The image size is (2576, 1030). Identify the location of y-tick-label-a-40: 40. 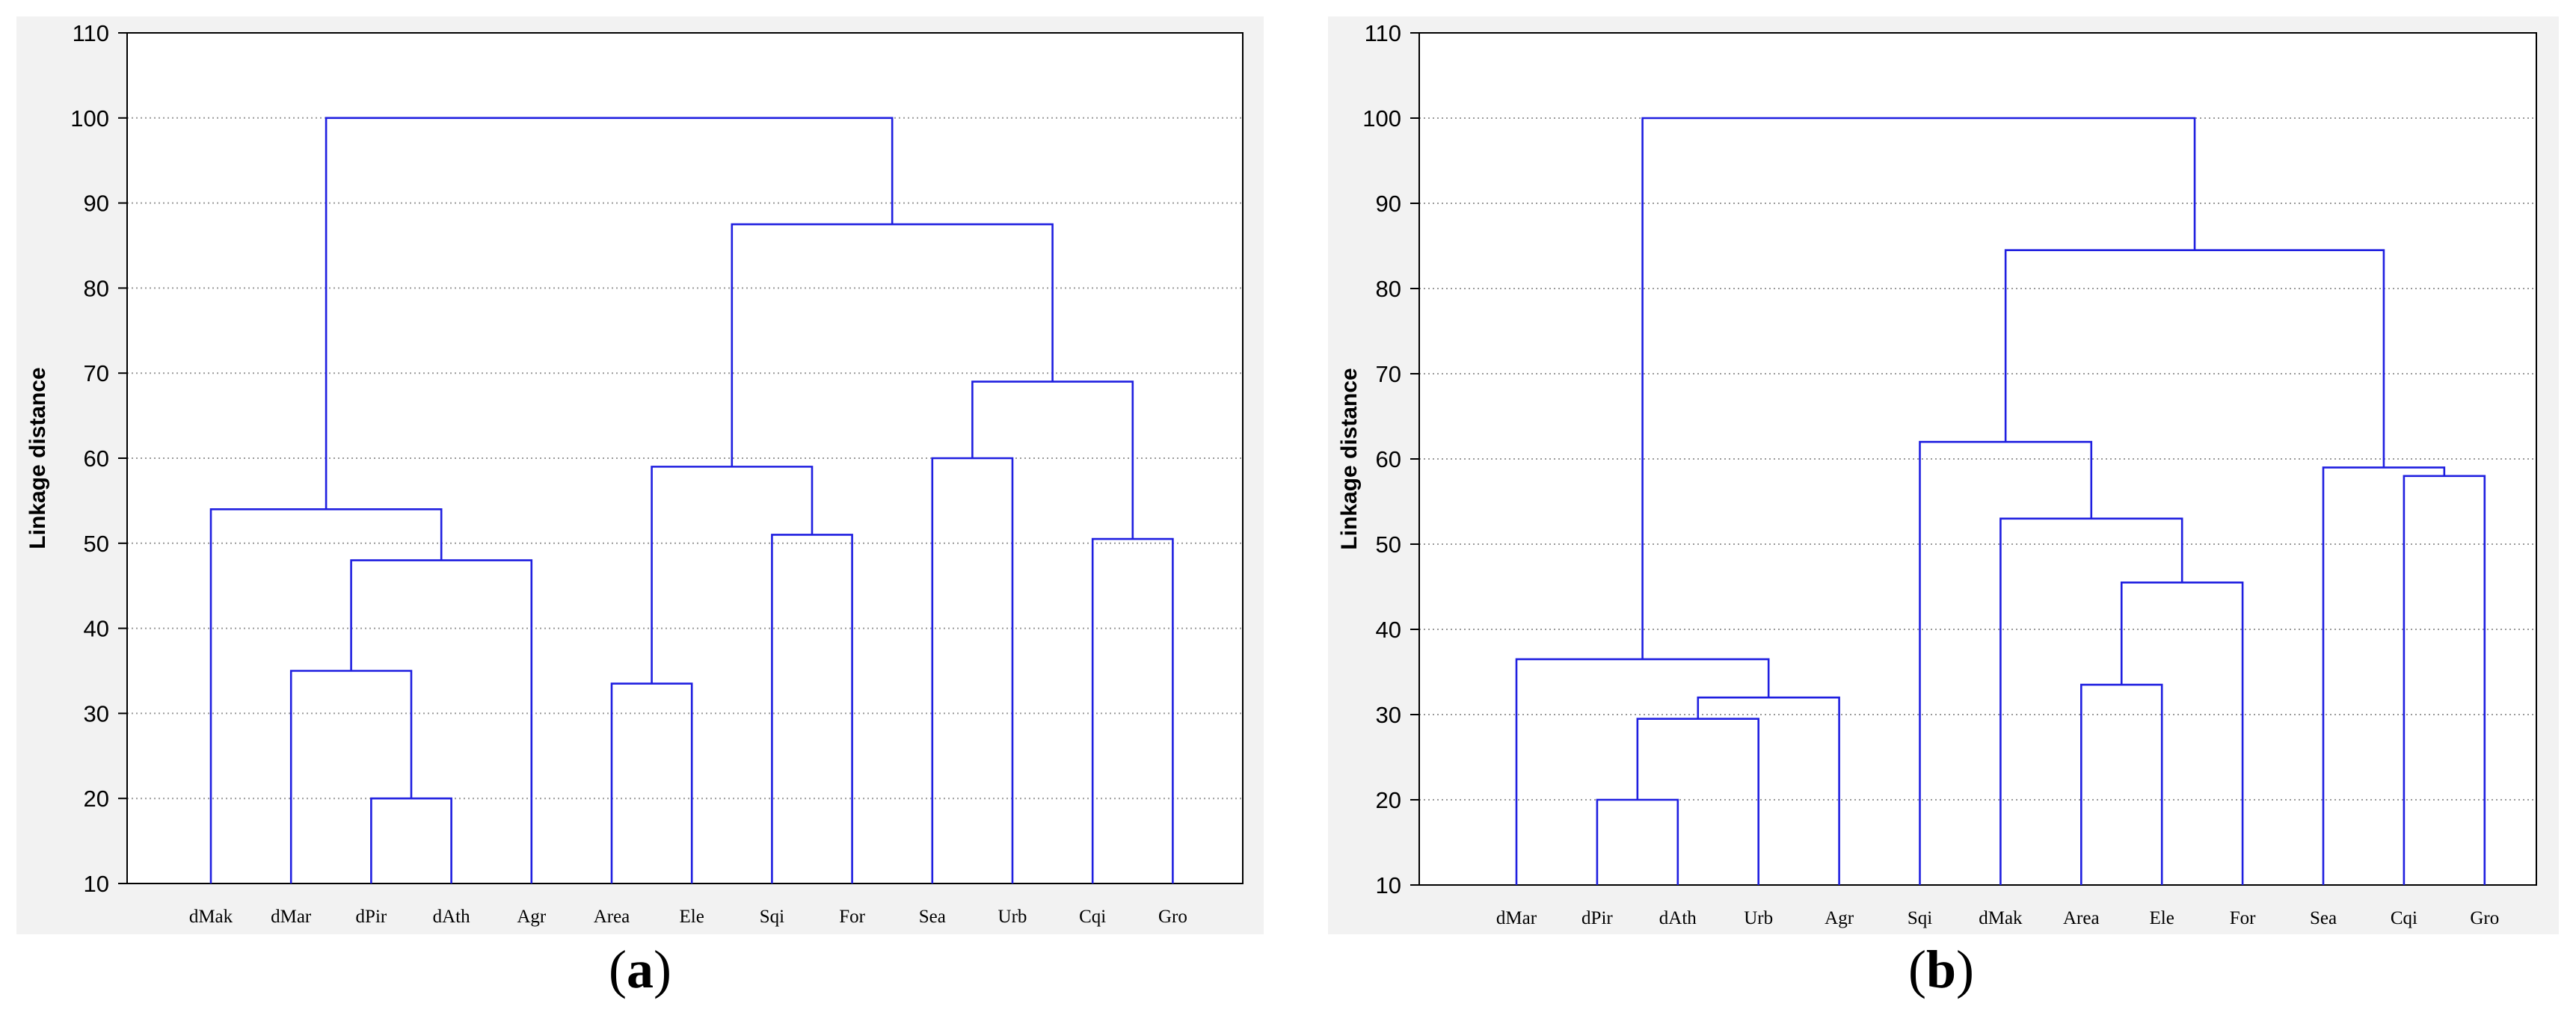
(96, 629).